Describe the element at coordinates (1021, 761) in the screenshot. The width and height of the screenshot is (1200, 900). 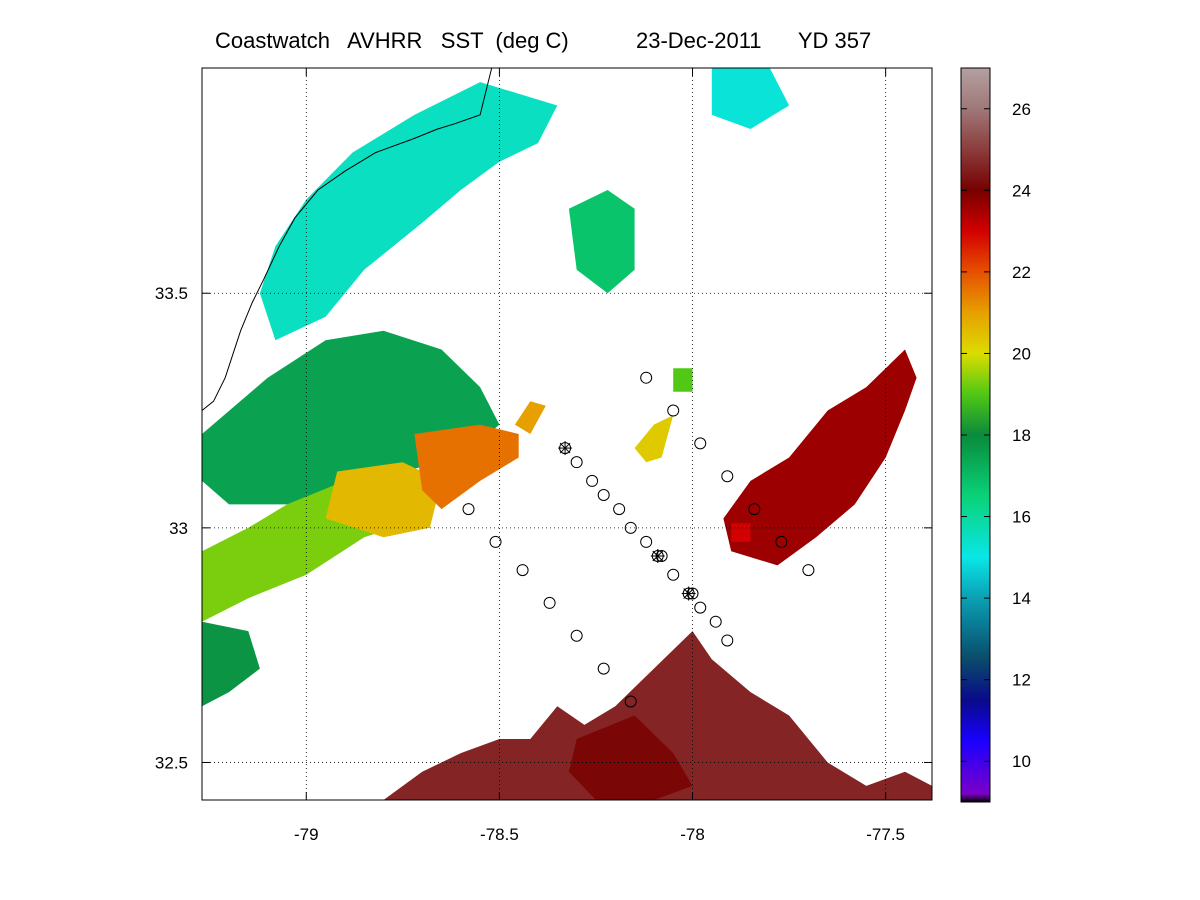
I see `colorbar-tick-label: 10` at that location.